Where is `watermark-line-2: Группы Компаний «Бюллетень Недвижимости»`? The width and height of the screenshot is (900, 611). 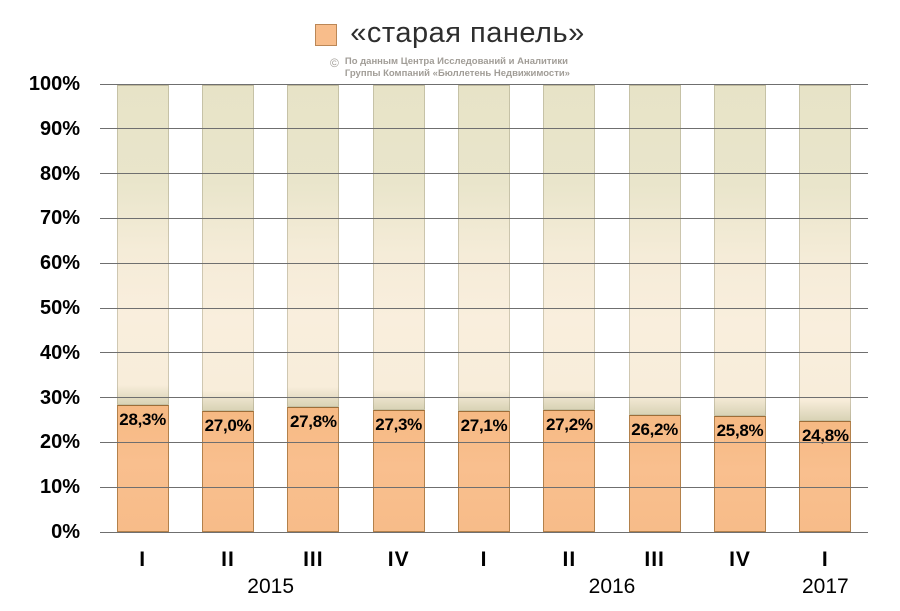
watermark-line-2: Группы Компаний «Бюллетень Недвижимости» is located at coordinates (457, 73).